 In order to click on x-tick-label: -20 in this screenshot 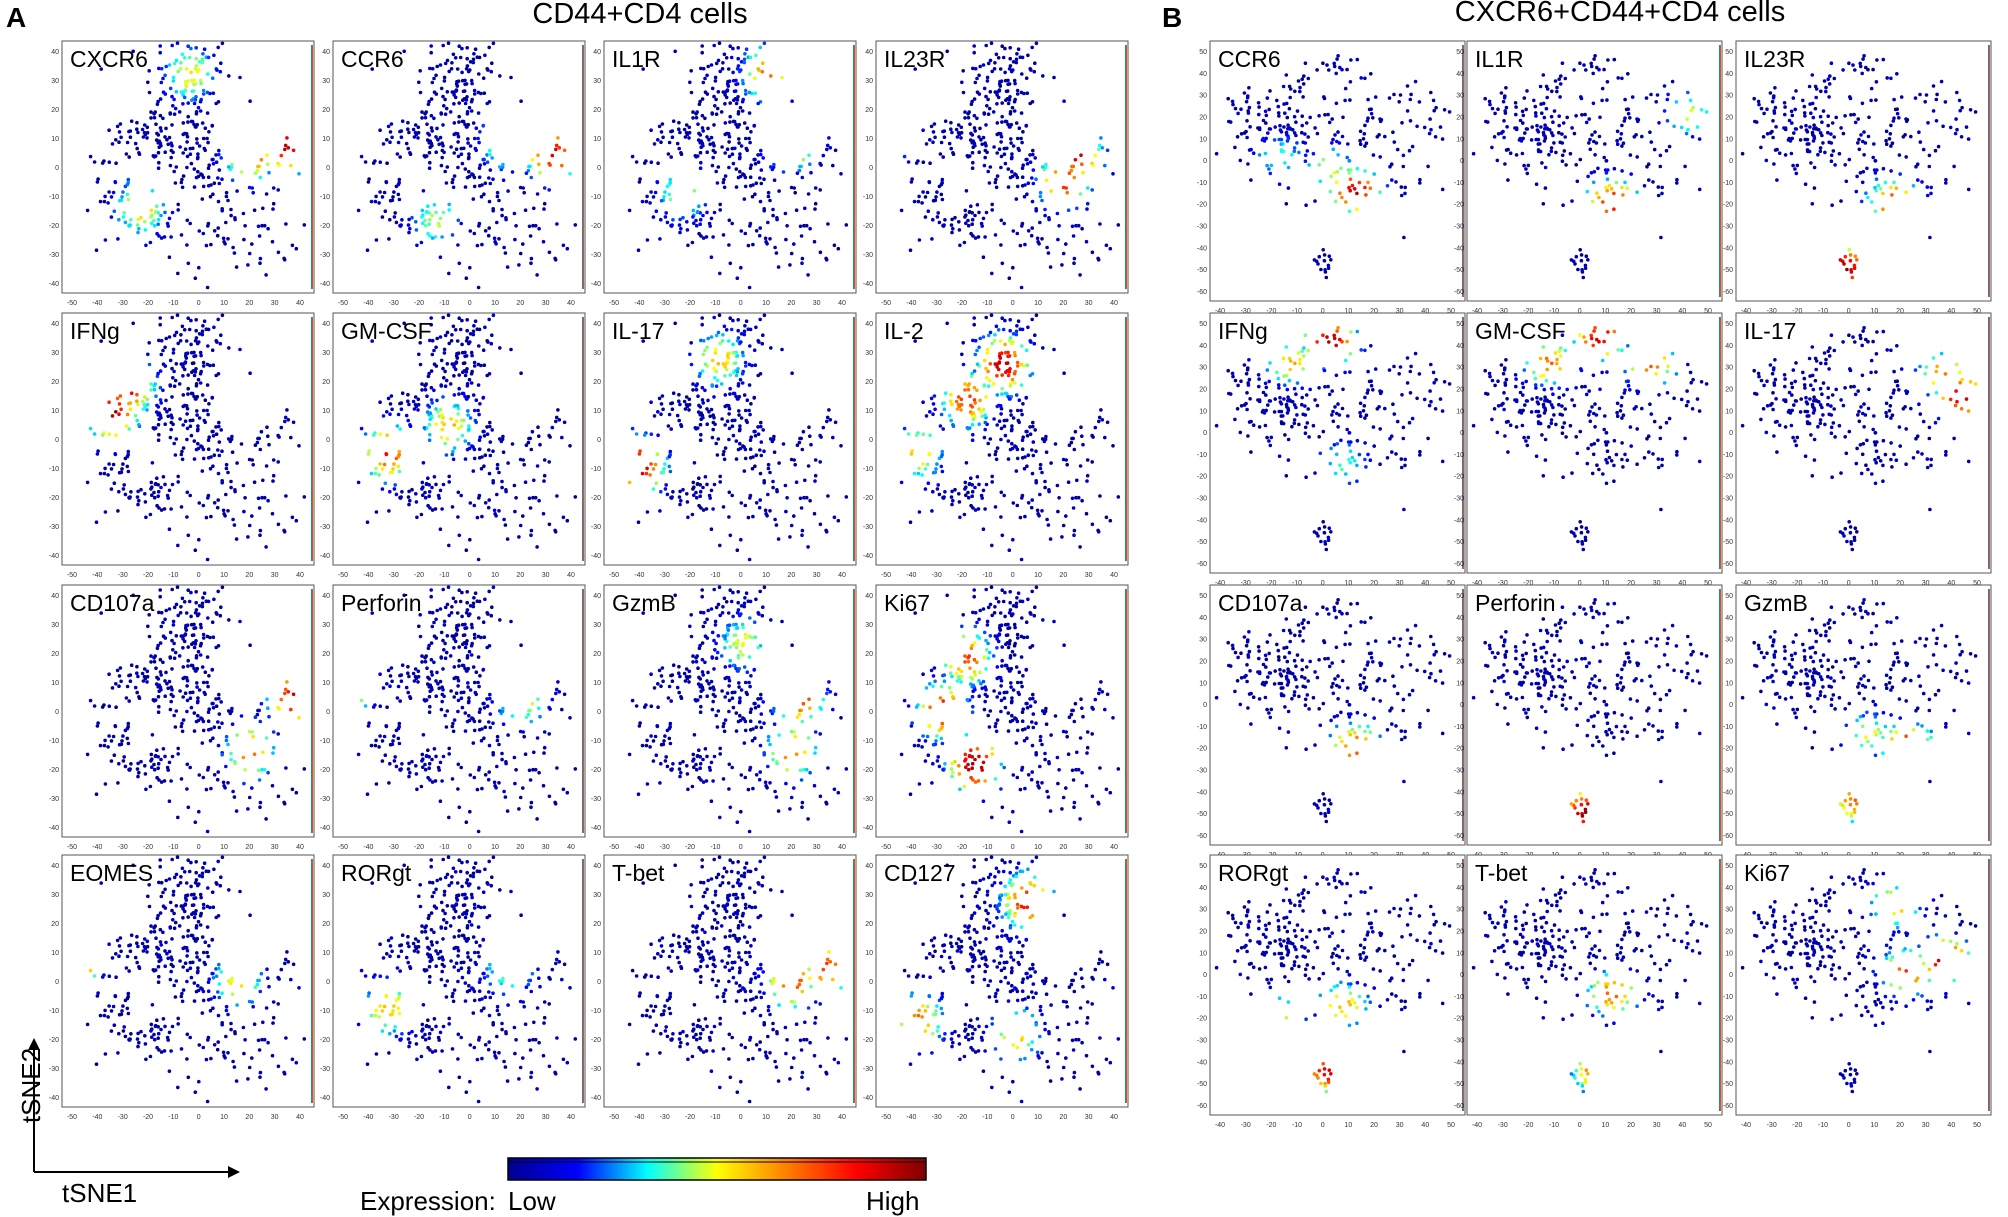, I will do `click(690, 847)`.